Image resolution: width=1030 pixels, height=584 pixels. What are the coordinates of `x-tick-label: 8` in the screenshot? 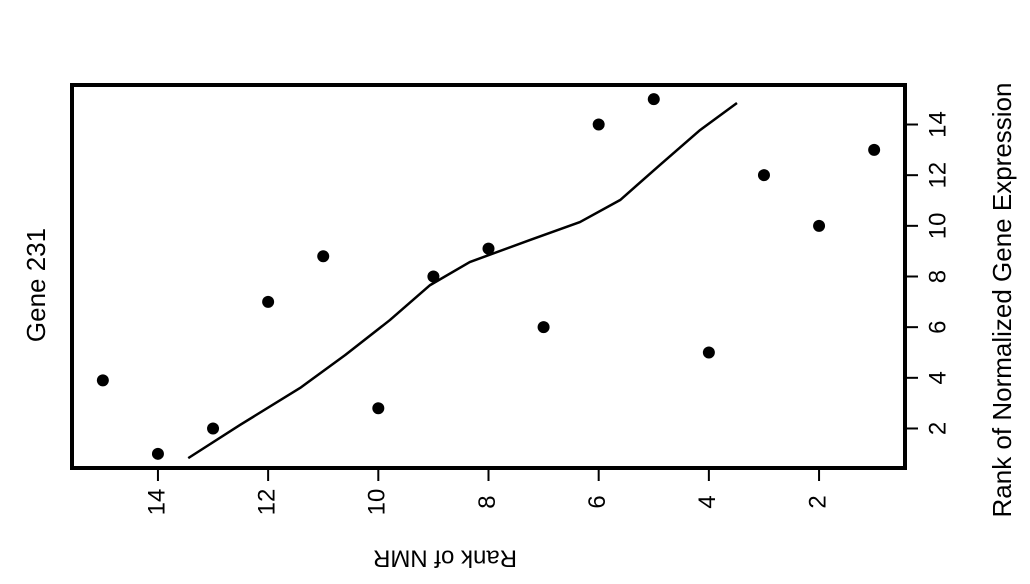 It's located at (487, 501).